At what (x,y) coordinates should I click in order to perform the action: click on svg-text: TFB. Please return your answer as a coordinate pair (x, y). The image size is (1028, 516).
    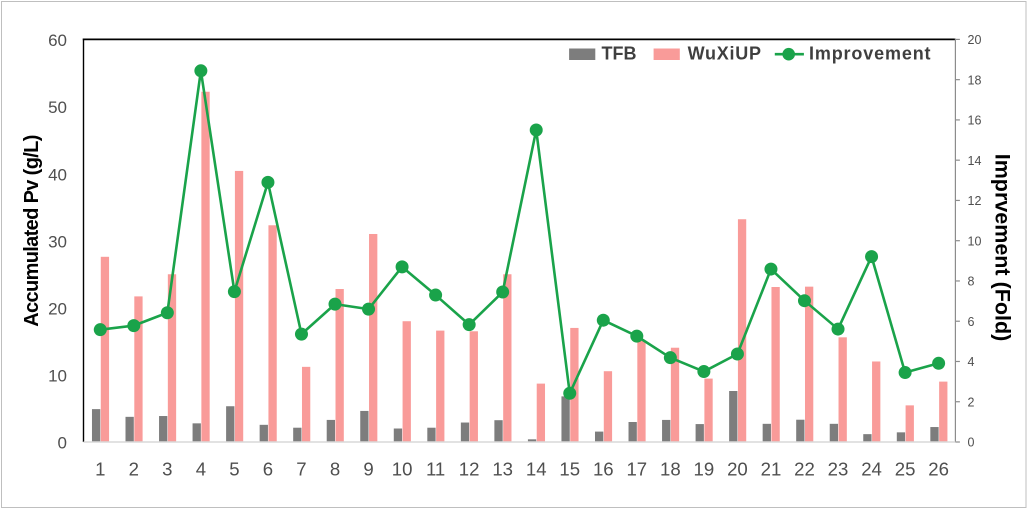
    Looking at the image, I should click on (619, 54).